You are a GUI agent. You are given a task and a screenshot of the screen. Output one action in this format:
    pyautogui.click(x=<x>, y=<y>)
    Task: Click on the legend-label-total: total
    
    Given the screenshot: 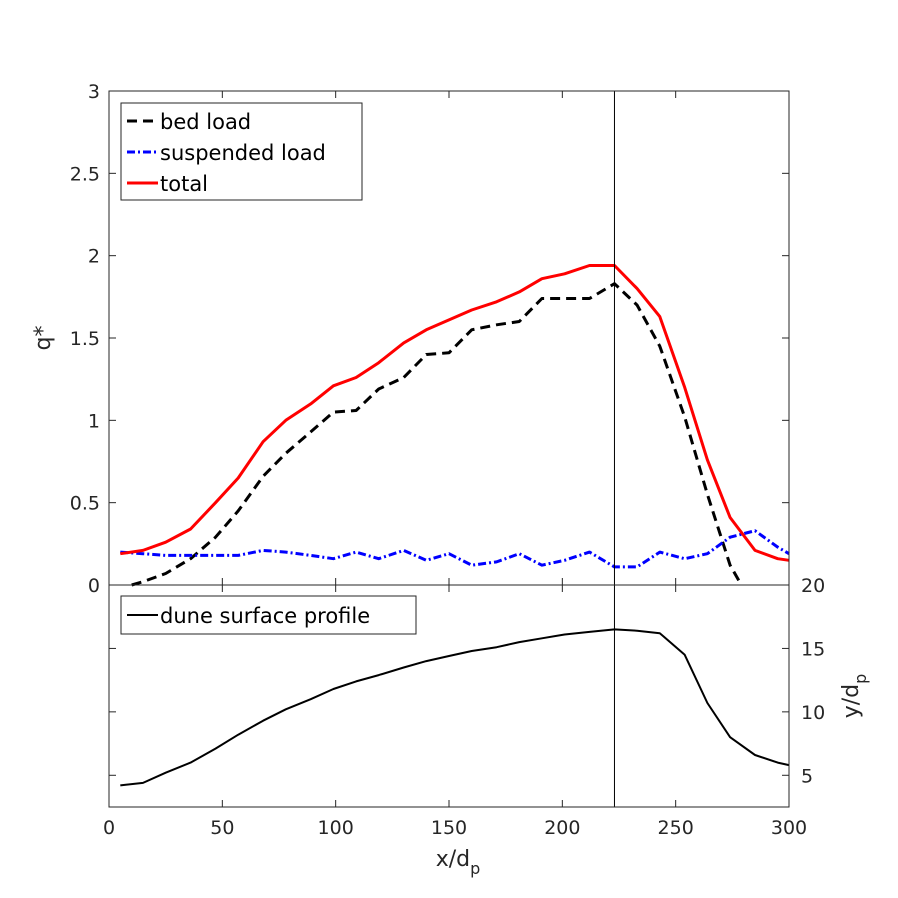 What is the action you would take?
    pyautogui.click(x=184, y=184)
    